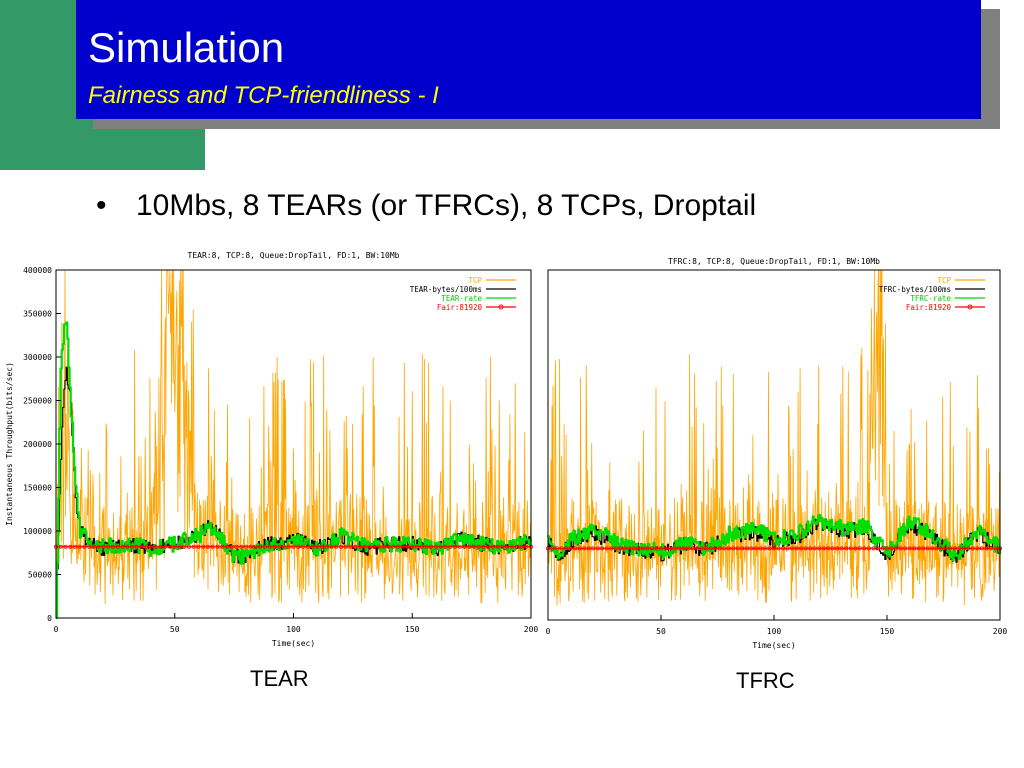 The height and width of the screenshot is (768, 1024). I want to click on caption-tear: TEAR, so click(279, 678).